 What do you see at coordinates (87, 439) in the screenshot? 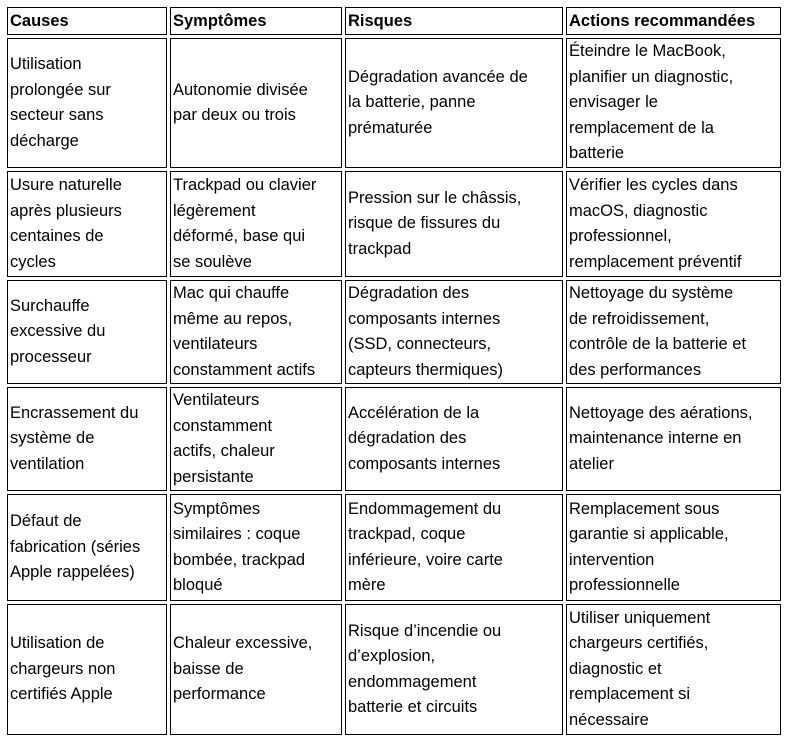
I see `cause-cell: Encrassement du système de ventilation` at bounding box center [87, 439].